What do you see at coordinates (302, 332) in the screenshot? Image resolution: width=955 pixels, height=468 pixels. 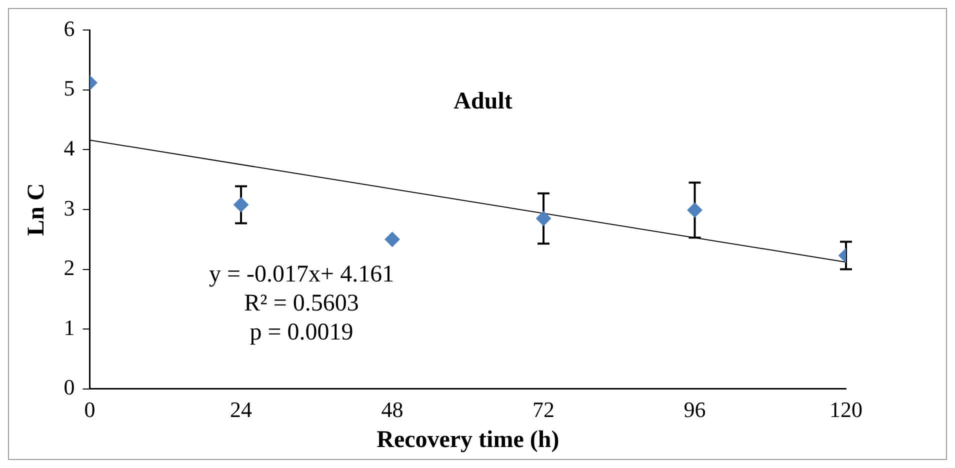 I see `annotation: p = 0.0019` at bounding box center [302, 332].